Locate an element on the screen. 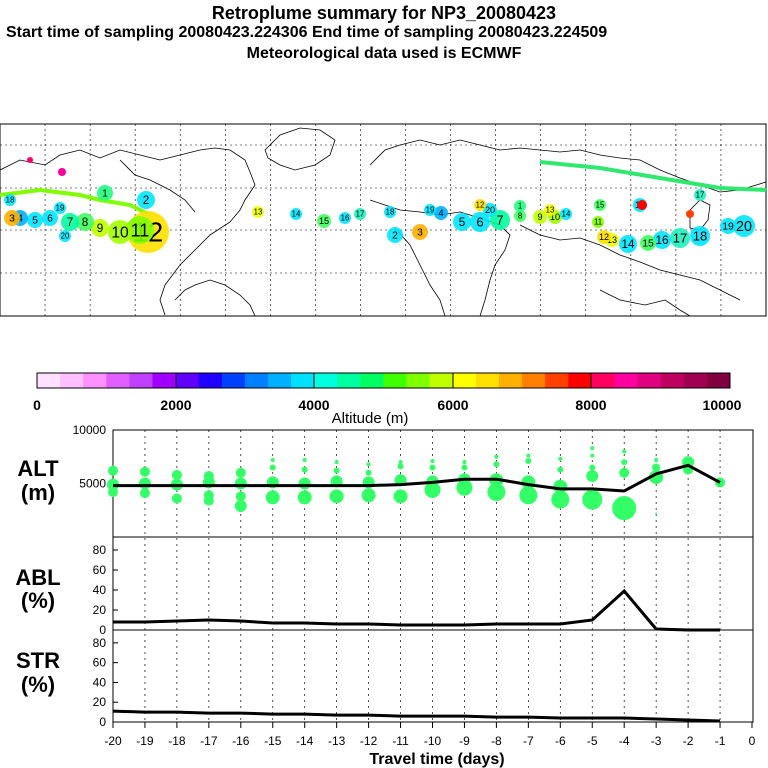 The image size is (768, 768). x-tick-label: -13 is located at coordinates (337, 741).